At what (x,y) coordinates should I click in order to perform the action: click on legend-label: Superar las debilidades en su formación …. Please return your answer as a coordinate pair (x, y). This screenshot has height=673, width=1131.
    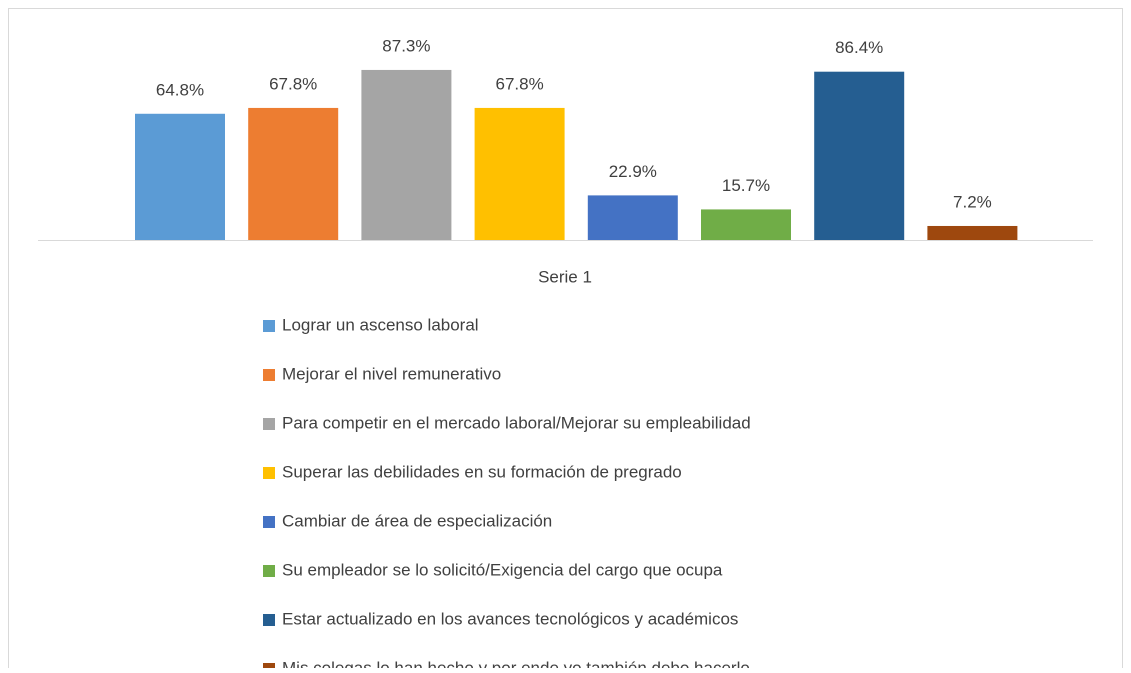
    Looking at the image, I should click on (482, 471).